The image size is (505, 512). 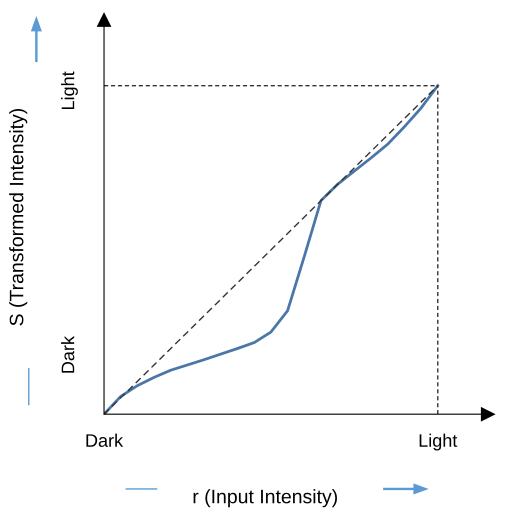 What do you see at coordinates (265, 498) in the screenshot?
I see `x-axis-title: r (Input Intensity)` at bounding box center [265, 498].